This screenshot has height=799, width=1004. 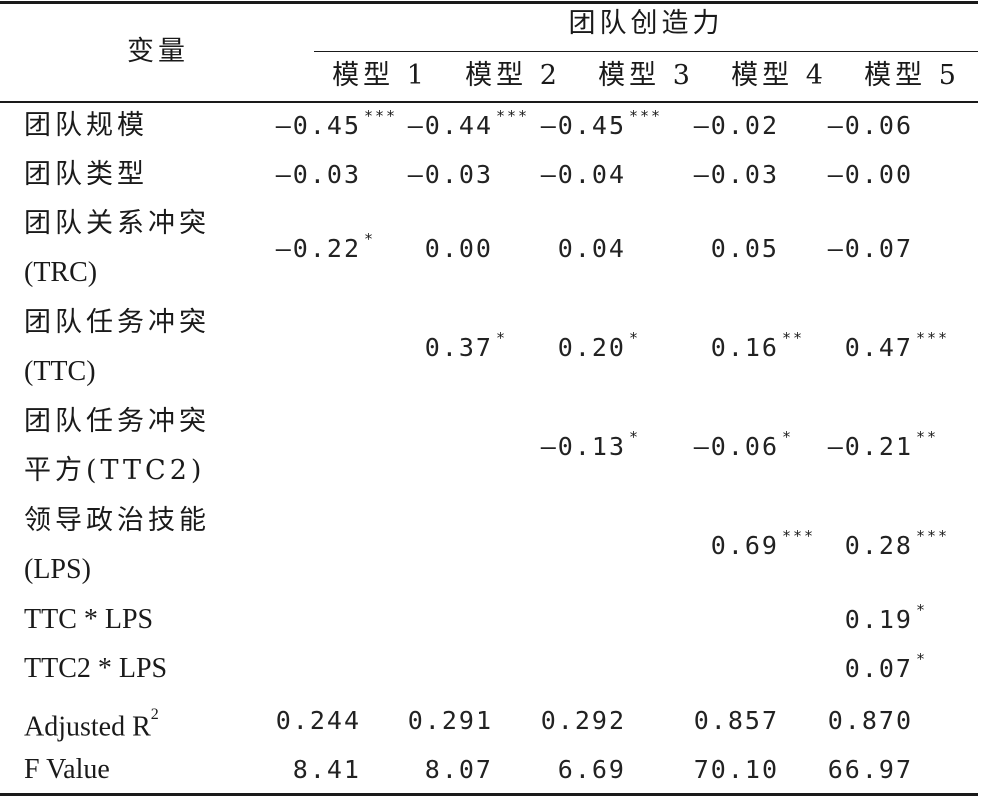 I want to click on coefficient-value: 0.04, so click(x=591, y=248).